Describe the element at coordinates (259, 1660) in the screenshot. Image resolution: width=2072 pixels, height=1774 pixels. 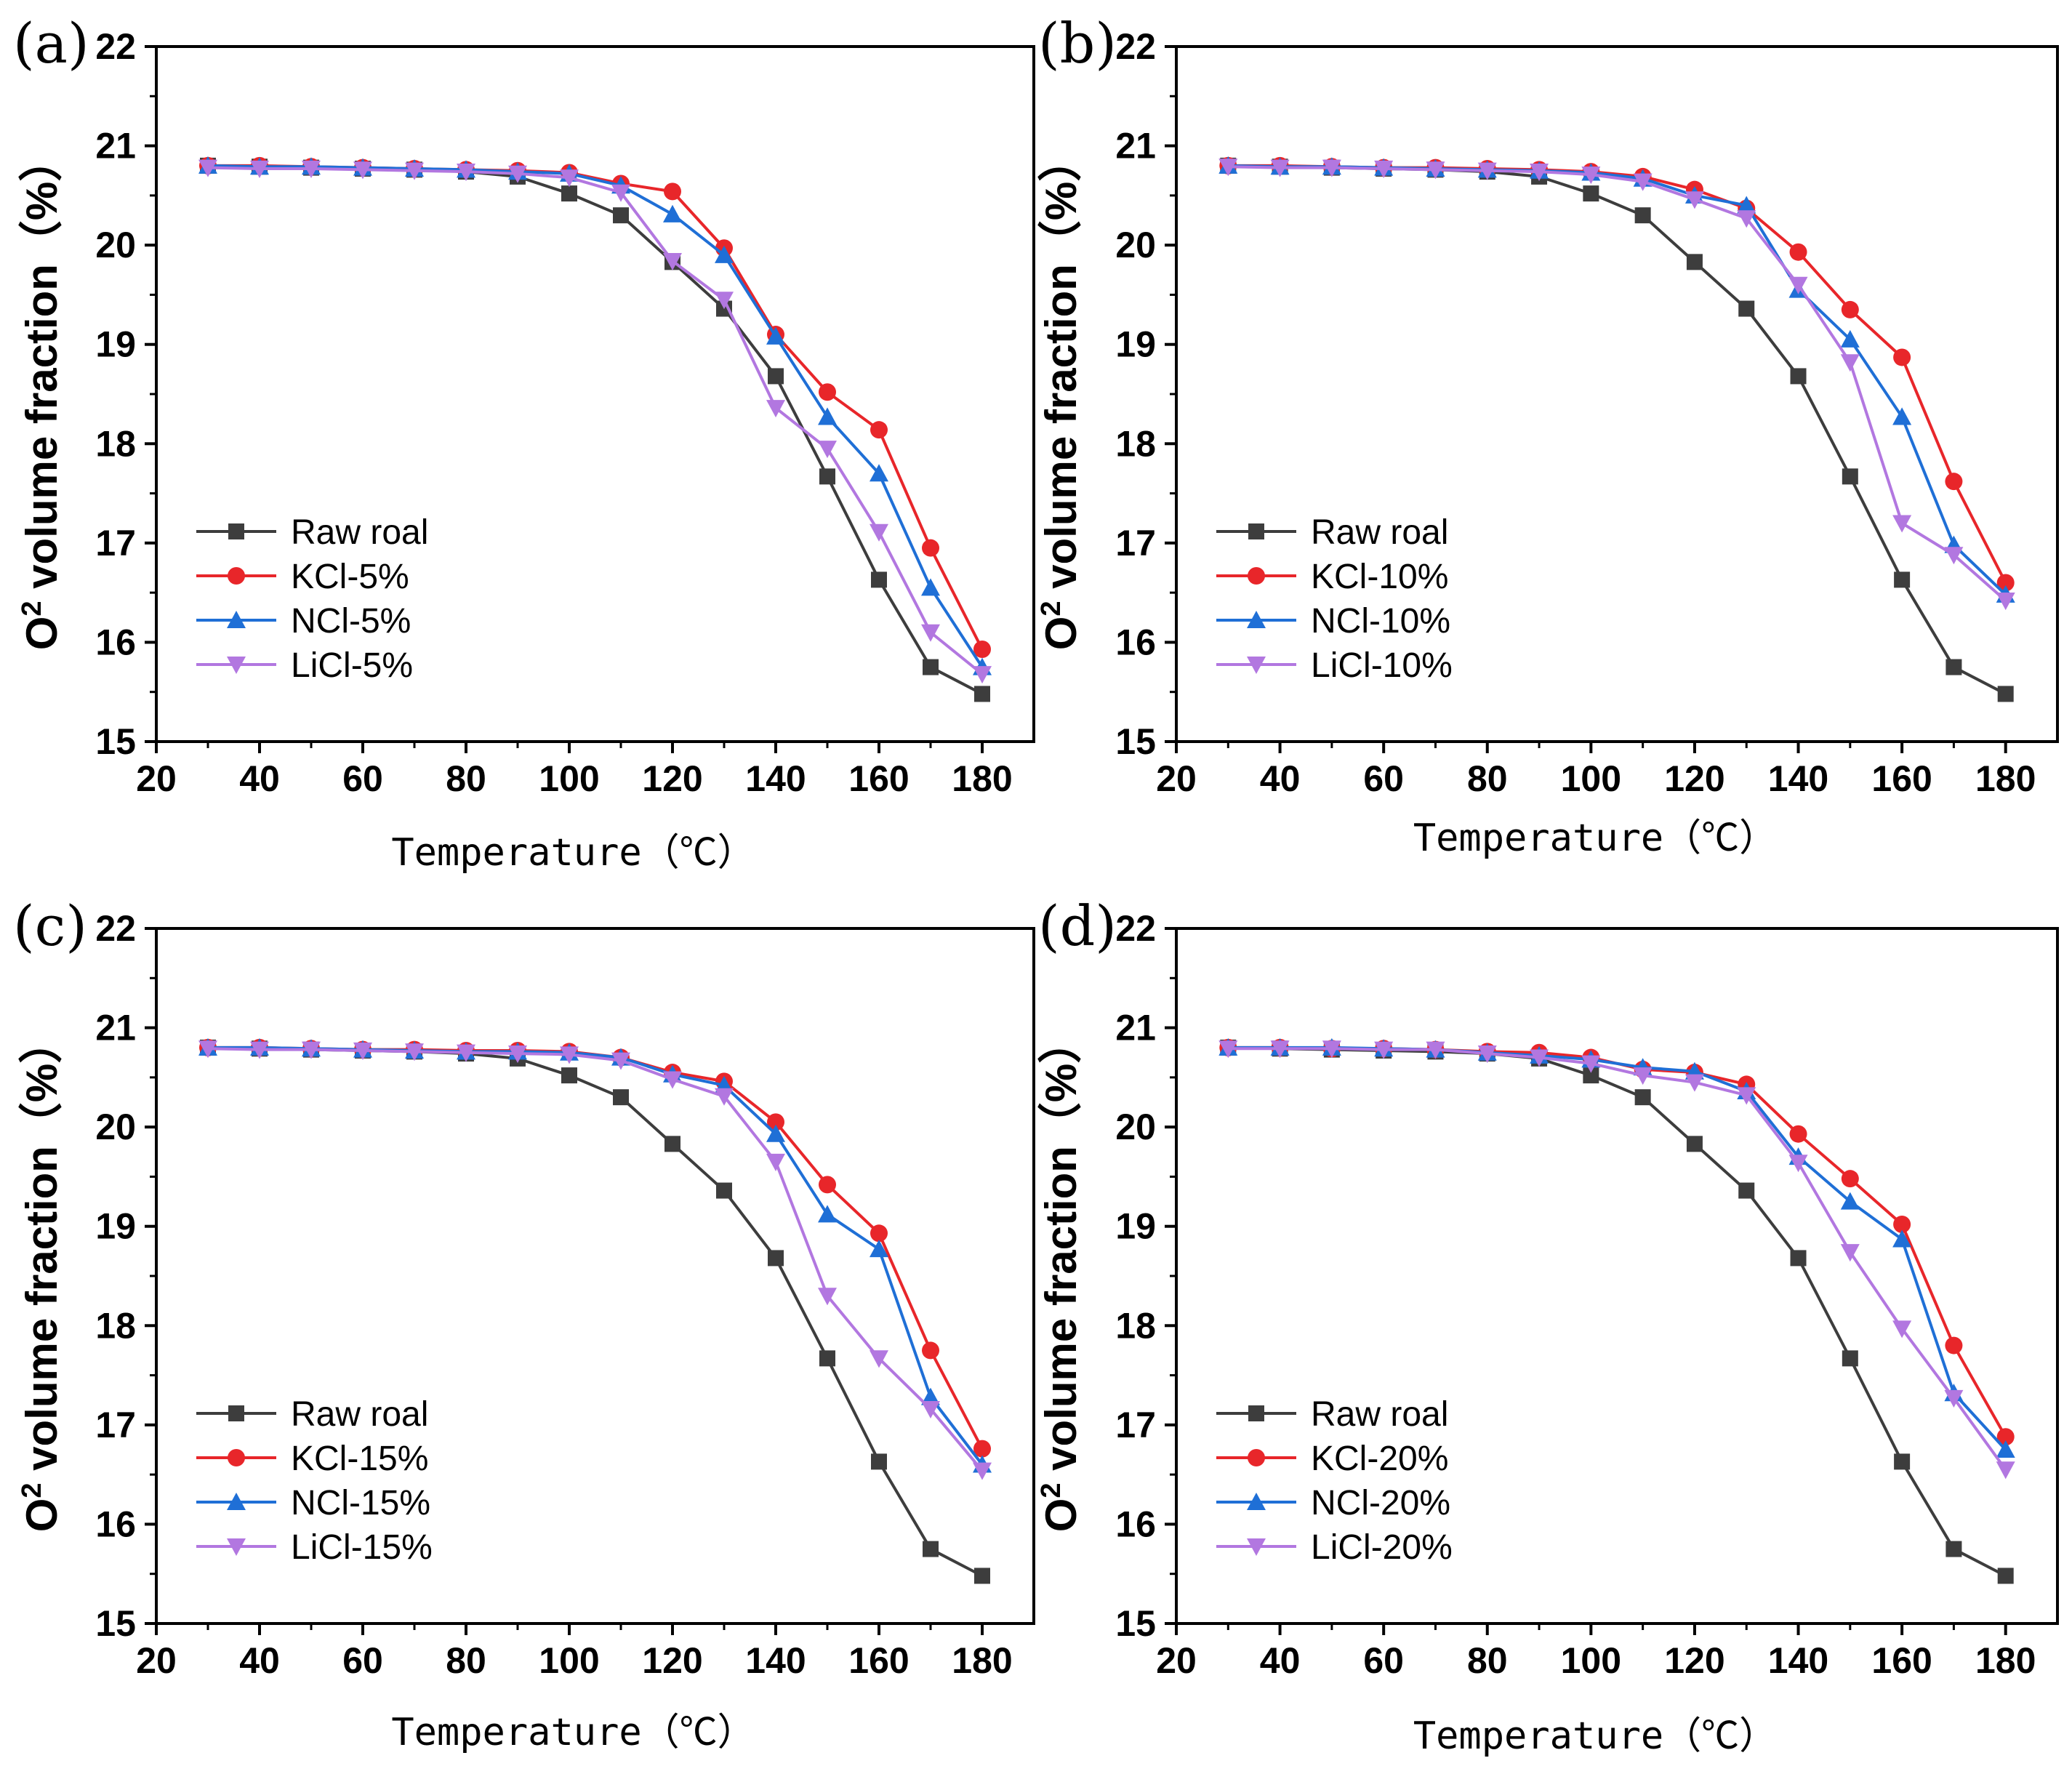
I see `x-tick-label: 40` at that location.